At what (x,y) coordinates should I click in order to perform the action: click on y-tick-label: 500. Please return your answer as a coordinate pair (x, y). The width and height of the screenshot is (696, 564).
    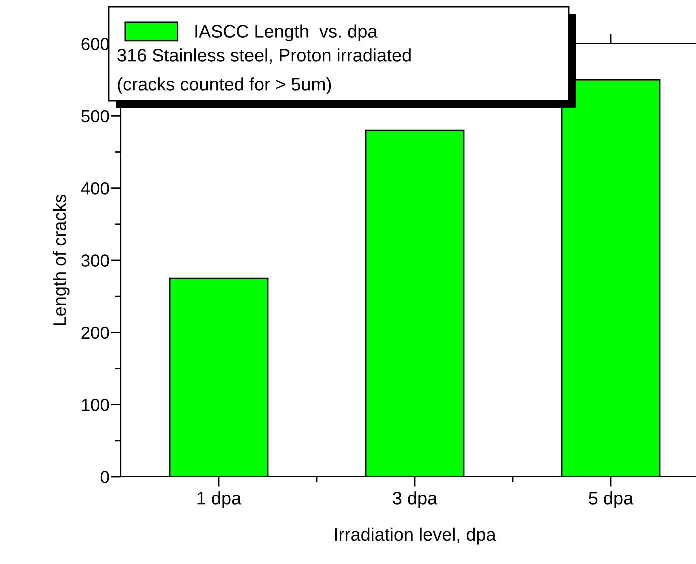
    Looking at the image, I should click on (96, 116).